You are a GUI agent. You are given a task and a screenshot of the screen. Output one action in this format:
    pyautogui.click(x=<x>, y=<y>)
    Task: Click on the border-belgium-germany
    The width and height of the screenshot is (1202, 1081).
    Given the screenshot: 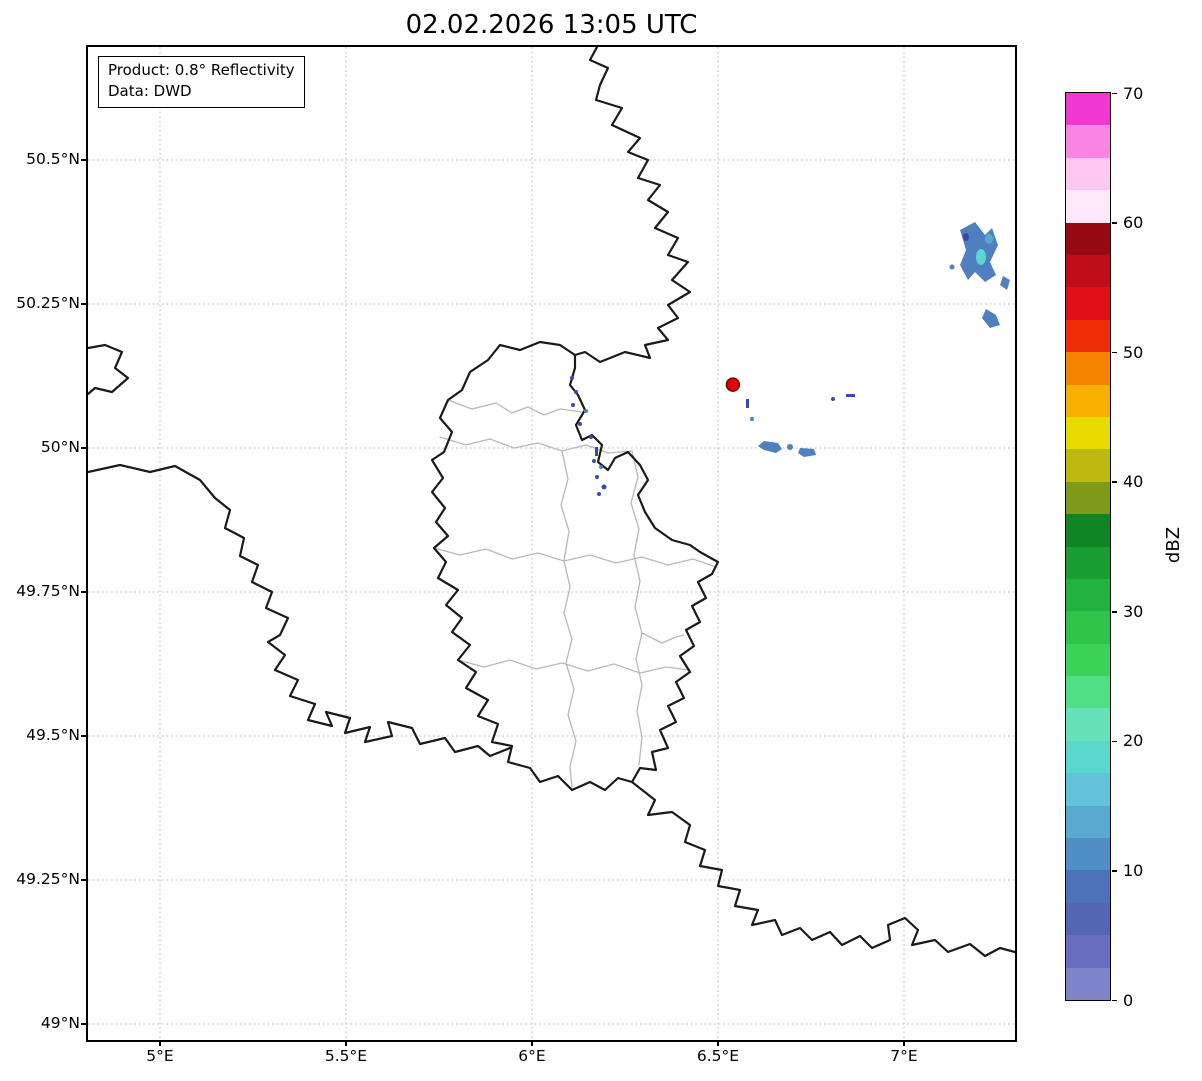 What is the action you would take?
    pyautogui.click(x=632, y=205)
    